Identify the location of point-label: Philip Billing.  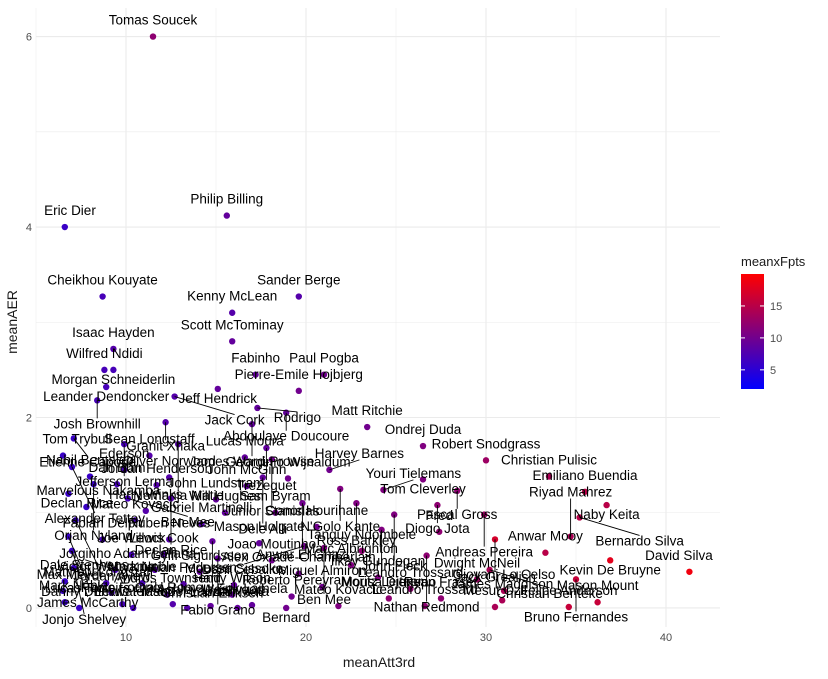
(226, 199).